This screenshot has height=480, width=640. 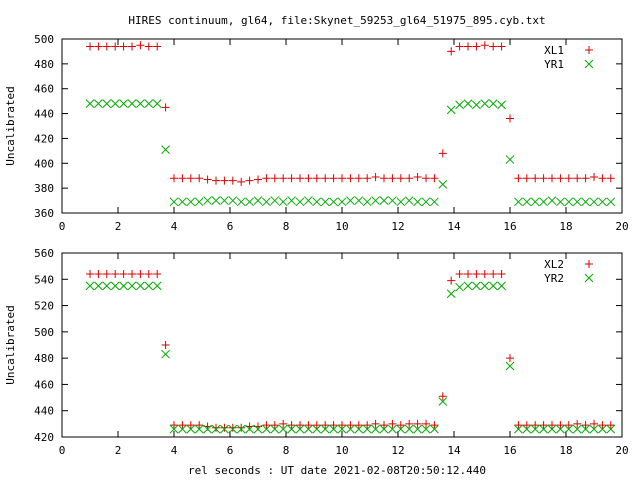 What do you see at coordinates (44, 213) in the screenshot?
I see `y-tick-label: 360` at bounding box center [44, 213].